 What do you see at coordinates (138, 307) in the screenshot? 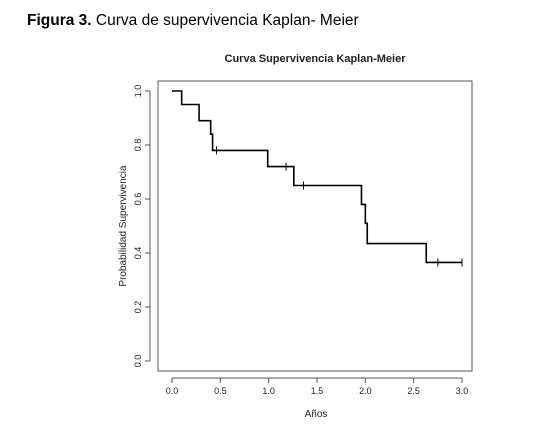
I see `y-tick-label: 0.2` at bounding box center [138, 307].